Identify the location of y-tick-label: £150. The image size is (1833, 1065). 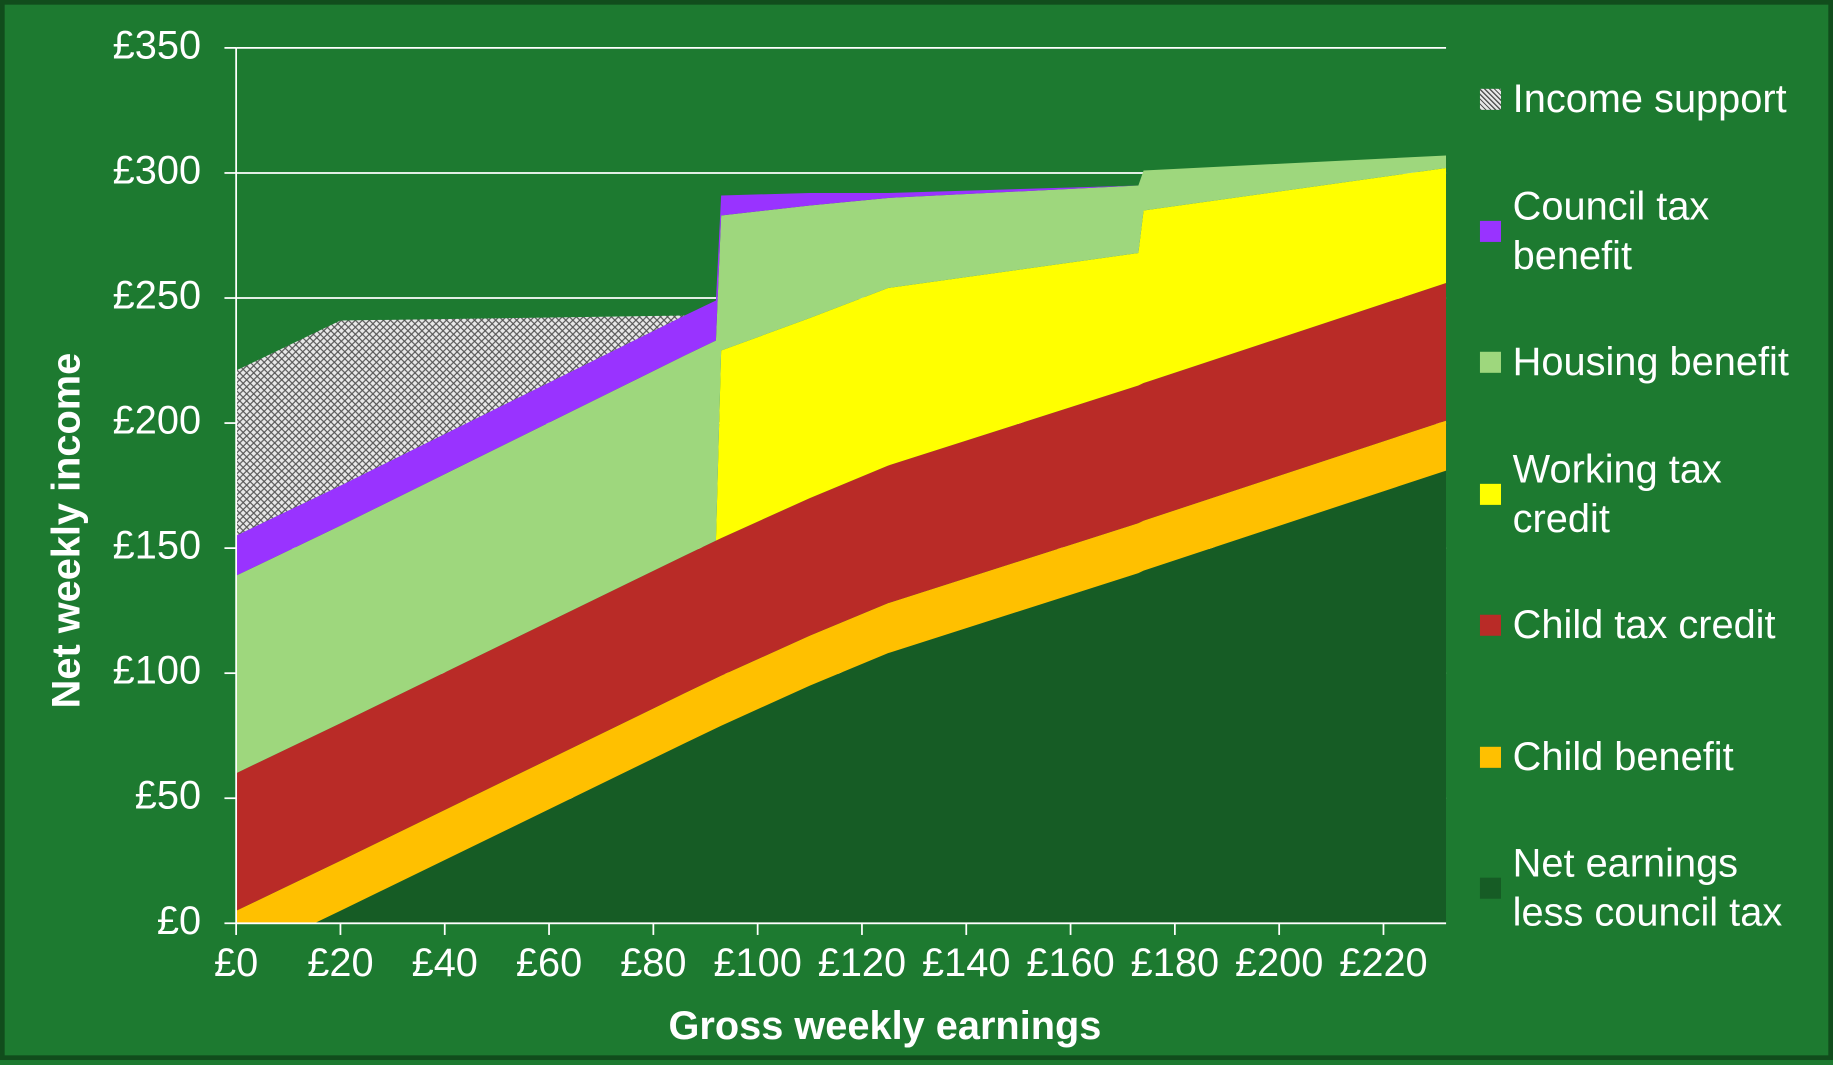
(157, 546).